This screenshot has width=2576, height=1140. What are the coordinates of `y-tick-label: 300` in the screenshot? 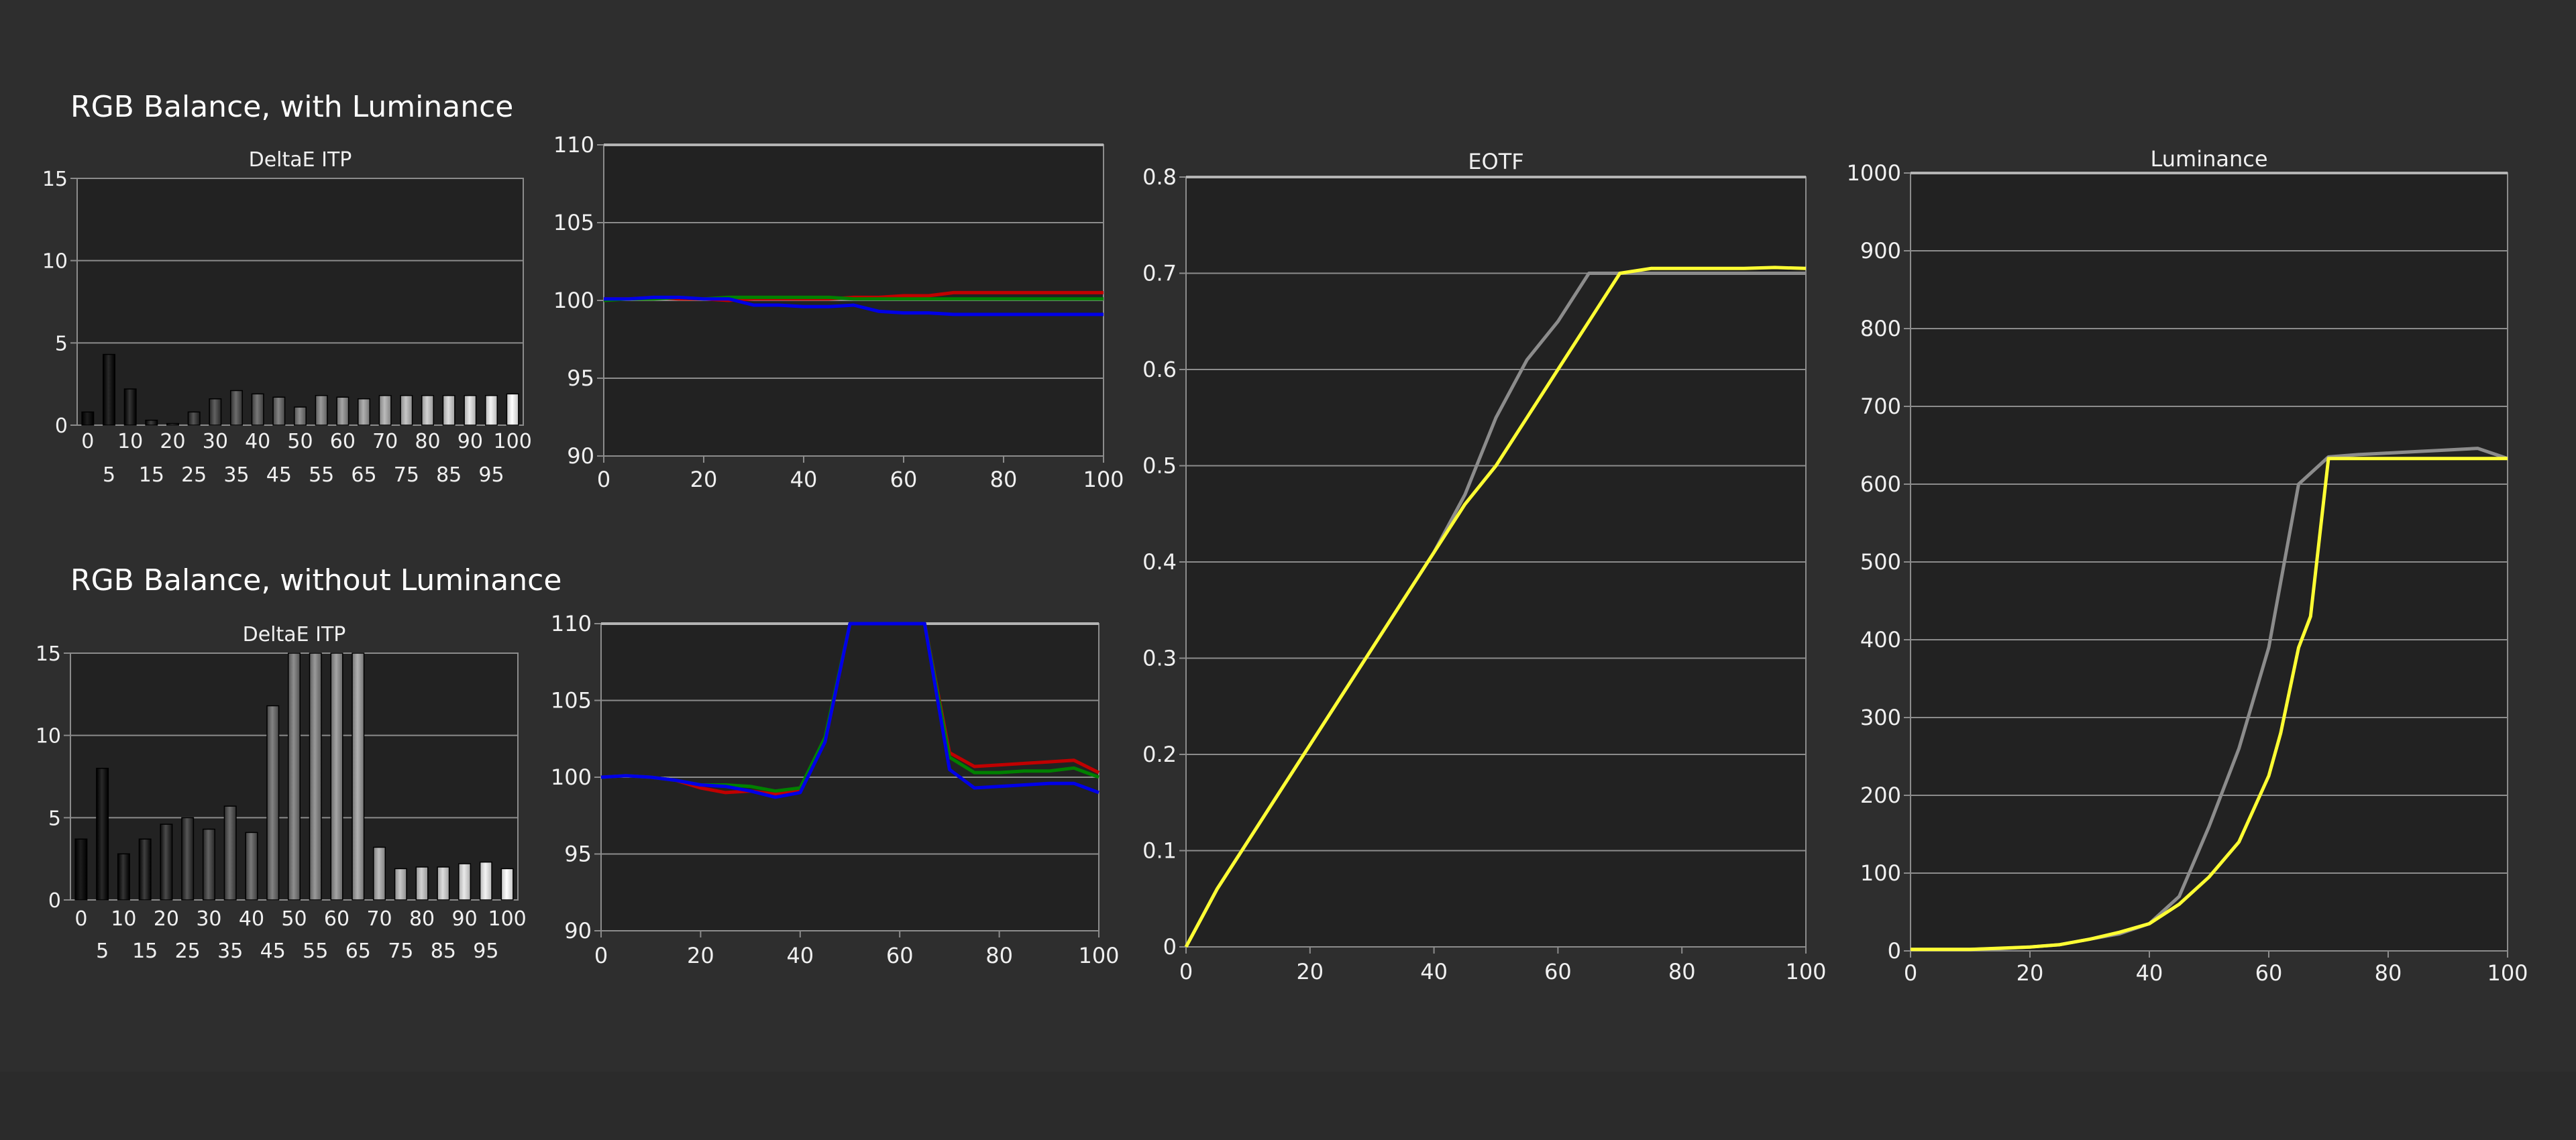 It's located at (1880, 717).